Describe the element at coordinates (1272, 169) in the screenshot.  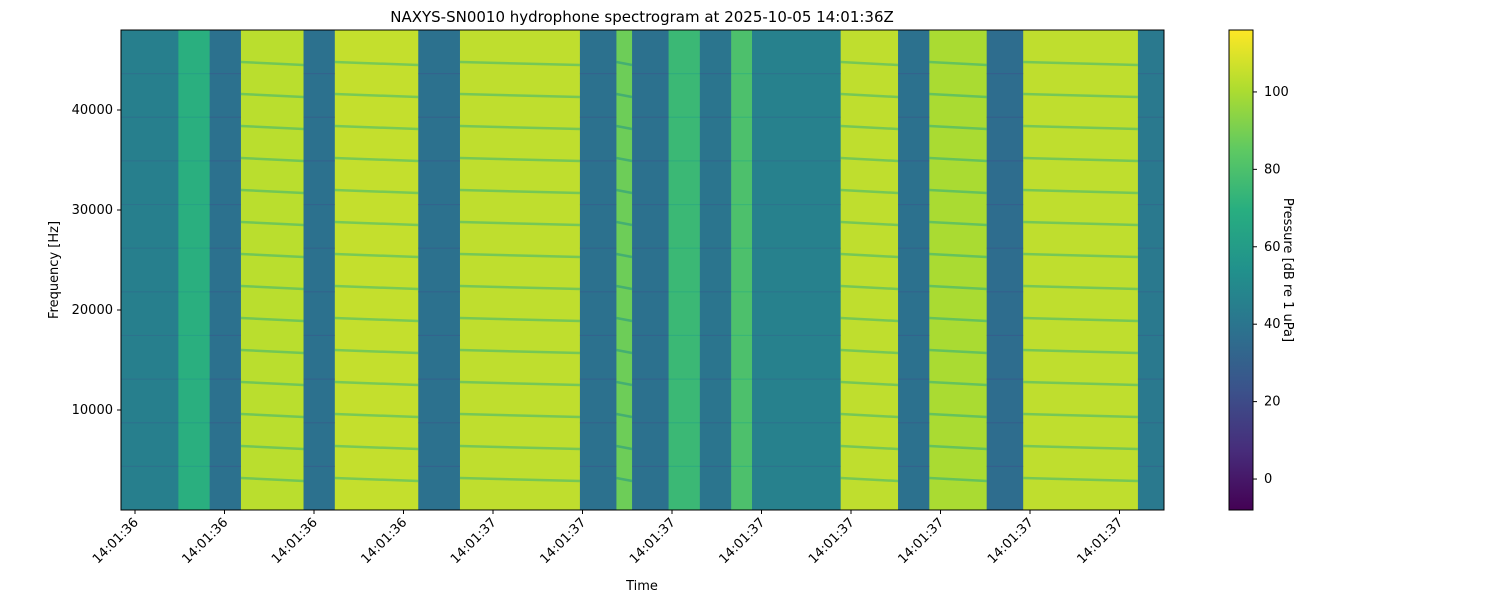
I see `colorbar-tick-label: 80` at that location.